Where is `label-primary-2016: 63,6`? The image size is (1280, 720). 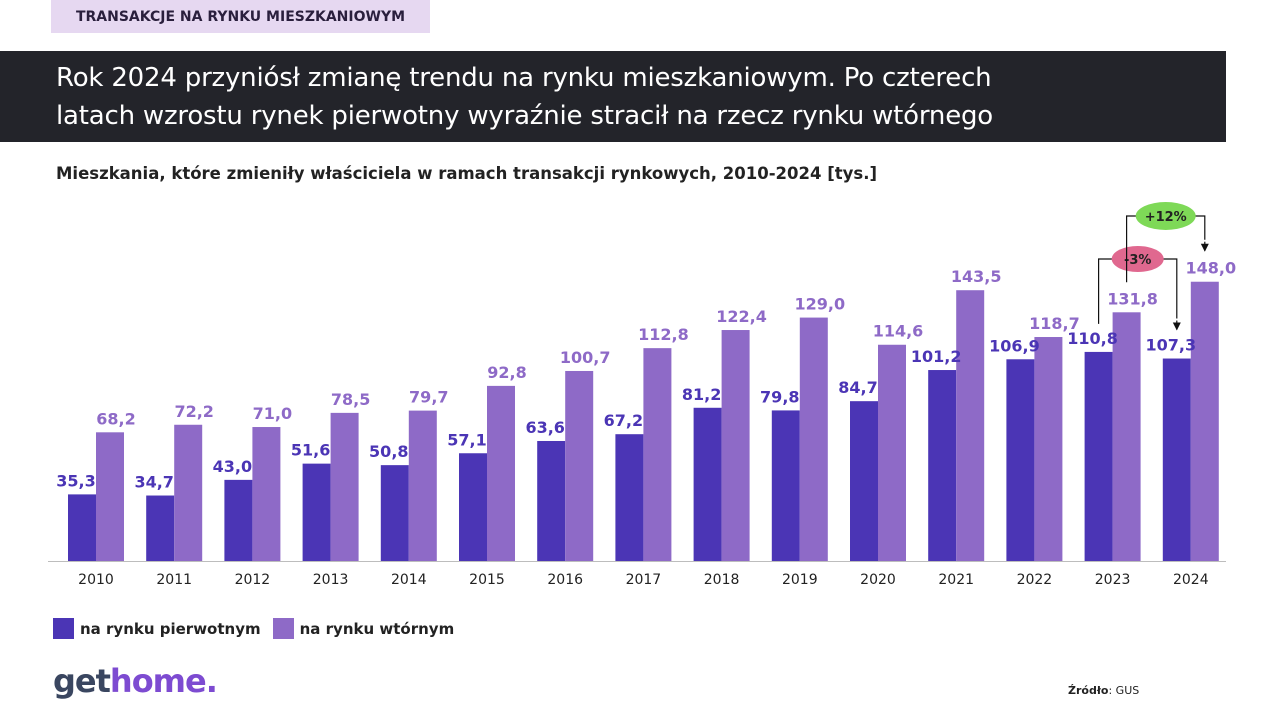 label-primary-2016: 63,6 is located at coordinates (544, 427).